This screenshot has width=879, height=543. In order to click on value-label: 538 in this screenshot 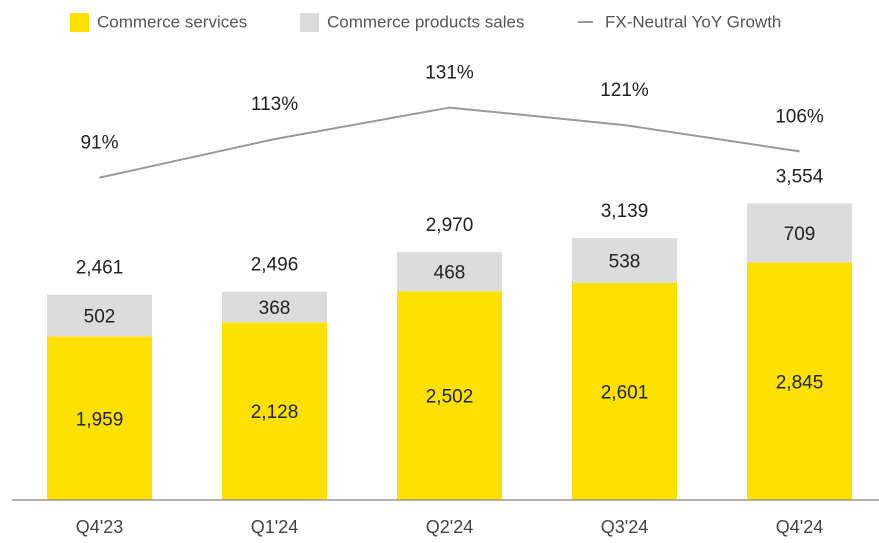, I will do `click(625, 262)`.